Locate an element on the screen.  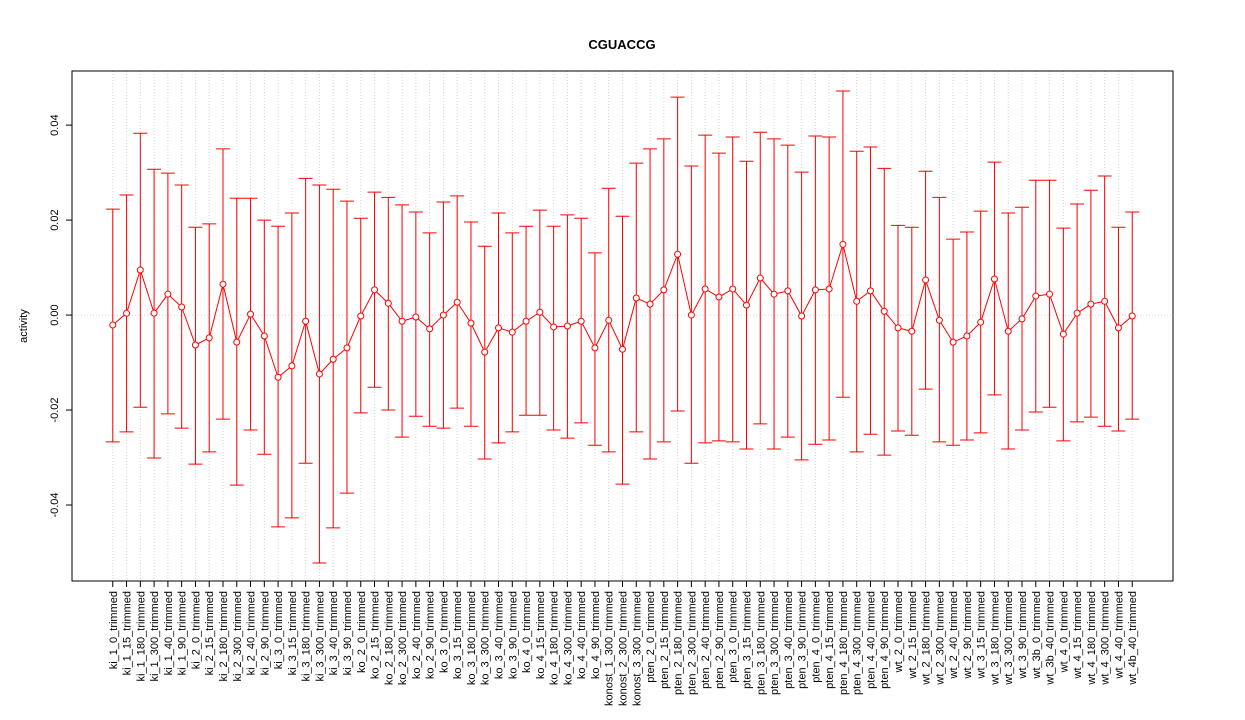
x-tick-label: ko_3_40_trimmed is located at coordinates (500, 635).